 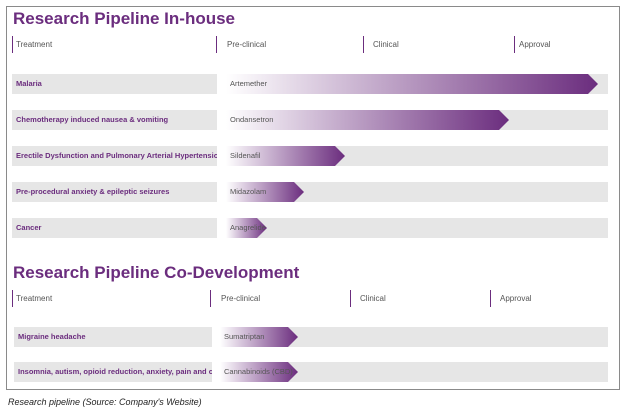 What do you see at coordinates (113, 337) in the screenshot?
I see `indication-label: Migraine headache` at bounding box center [113, 337].